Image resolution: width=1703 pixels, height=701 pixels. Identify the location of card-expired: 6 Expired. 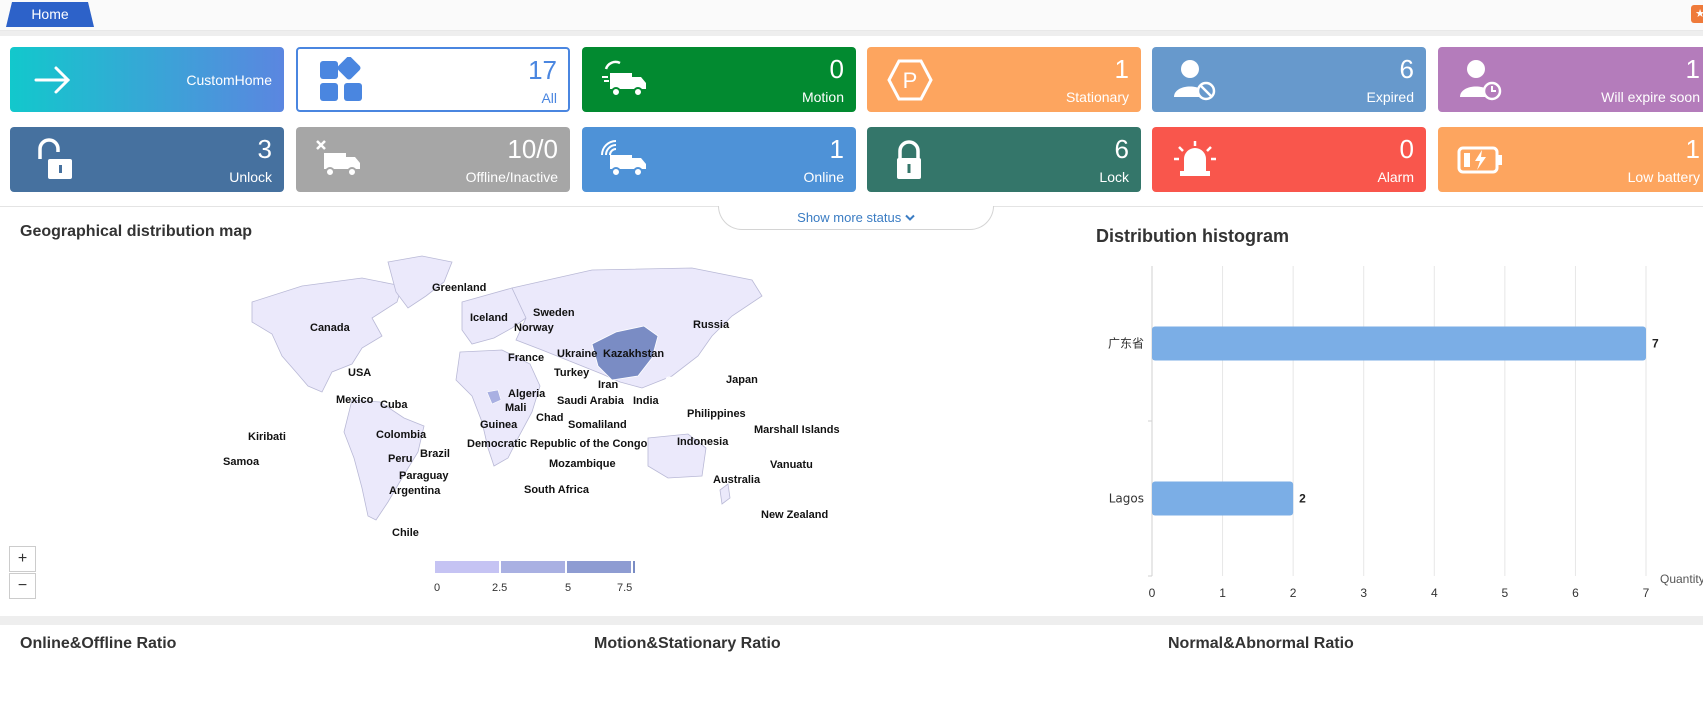
(1289, 79).